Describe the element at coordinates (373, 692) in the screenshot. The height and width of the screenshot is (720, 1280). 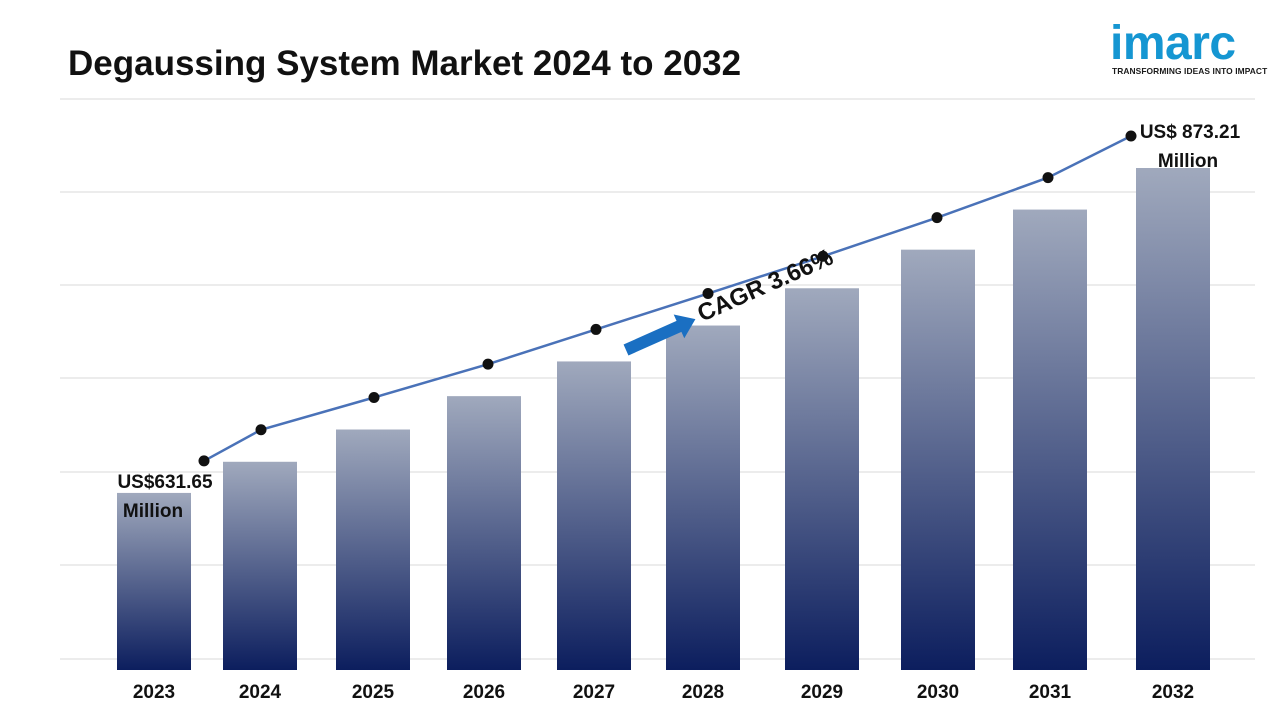
I see `x-tick-label: 2025` at that location.